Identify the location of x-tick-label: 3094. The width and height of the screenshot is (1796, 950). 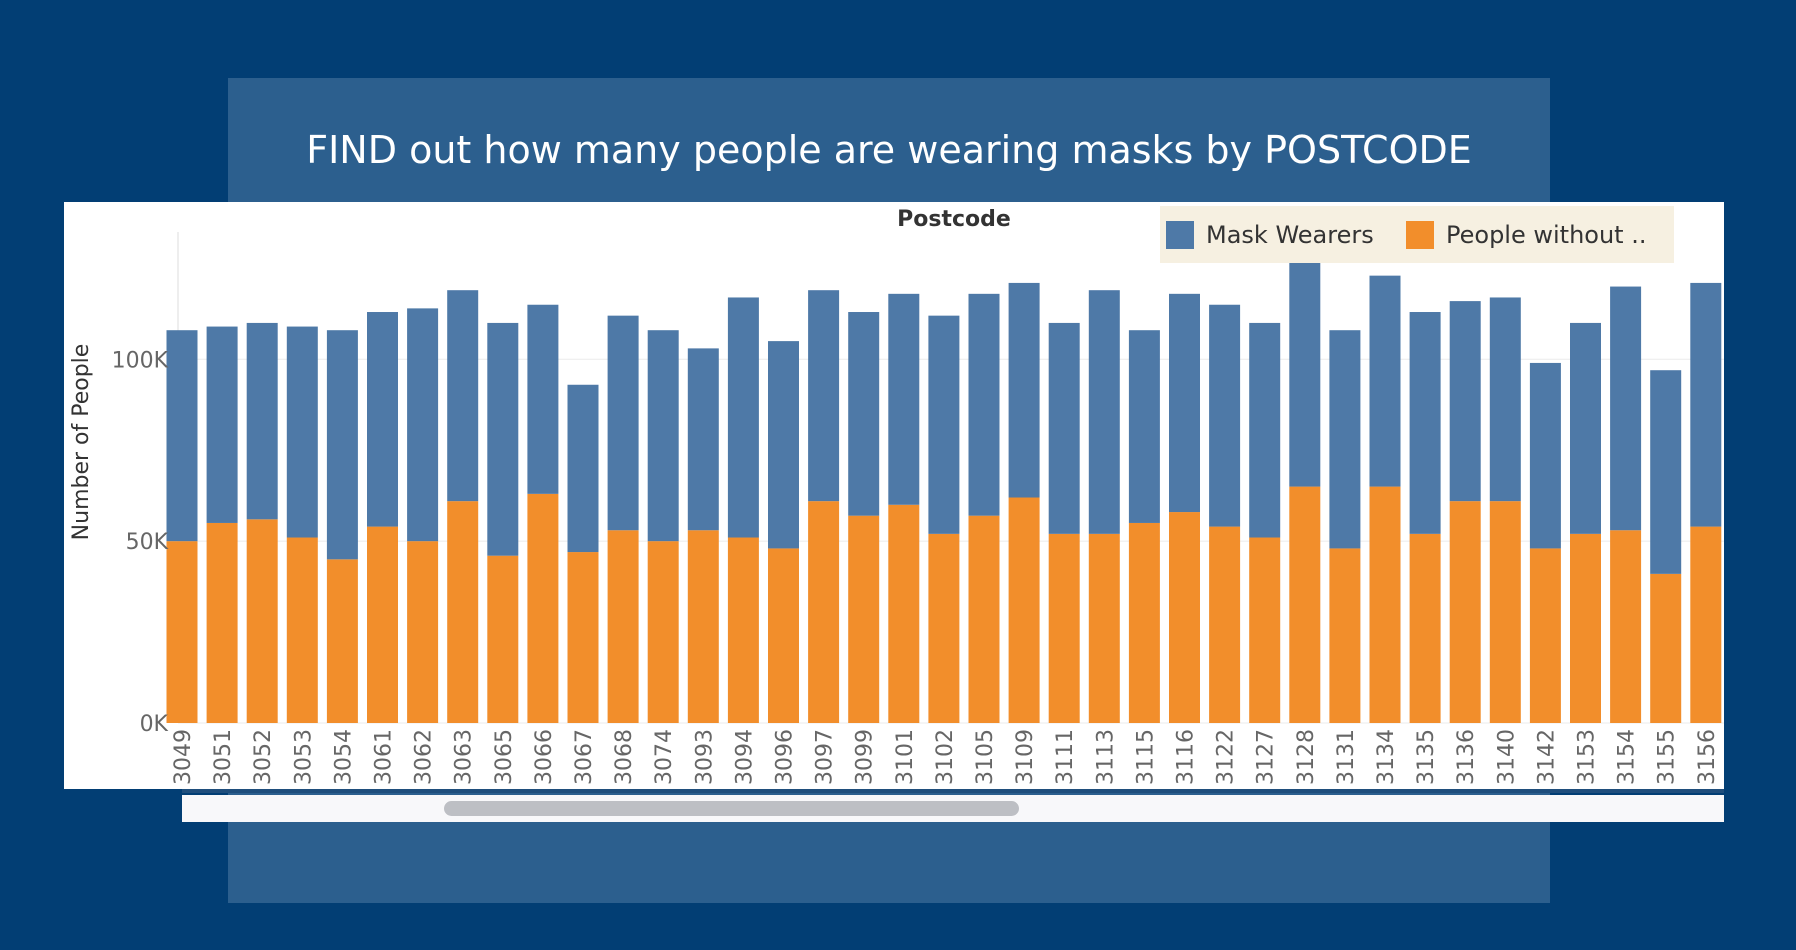
(744, 757).